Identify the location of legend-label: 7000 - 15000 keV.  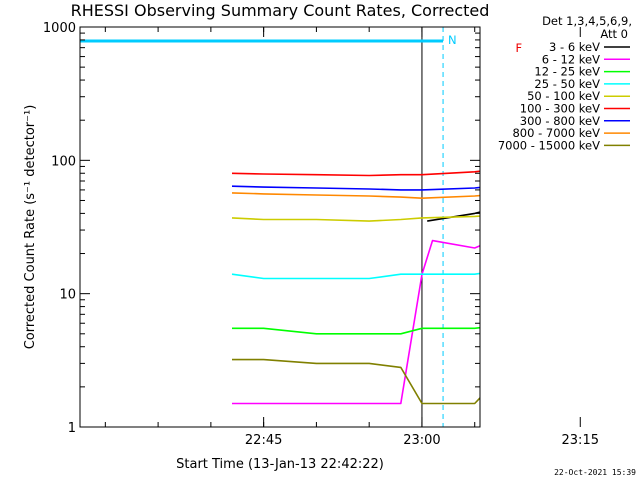
(549, 145).